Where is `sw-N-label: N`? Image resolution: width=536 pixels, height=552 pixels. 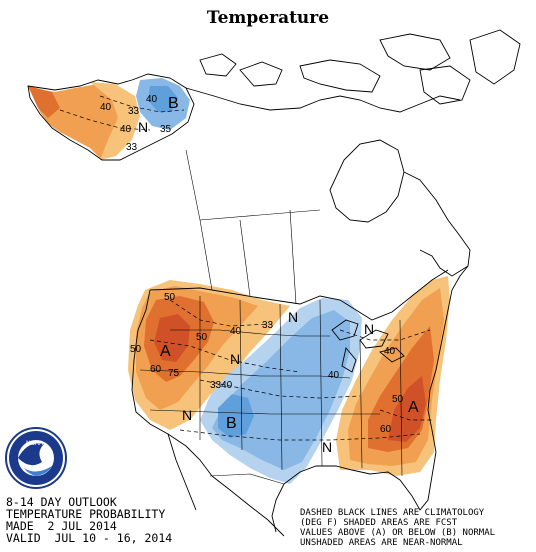 sw-N-label: N is located at coordinates (187, 415).